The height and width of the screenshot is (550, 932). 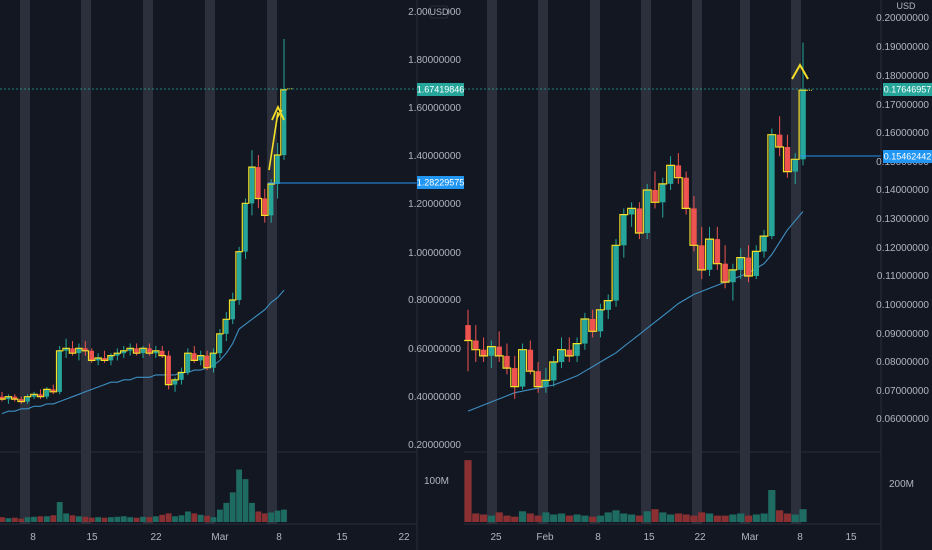 What do you see at coordinates (902, 419) in the screenshot?
I see `right-price-tick: 0.06000000` at bounding box center [902, 419].